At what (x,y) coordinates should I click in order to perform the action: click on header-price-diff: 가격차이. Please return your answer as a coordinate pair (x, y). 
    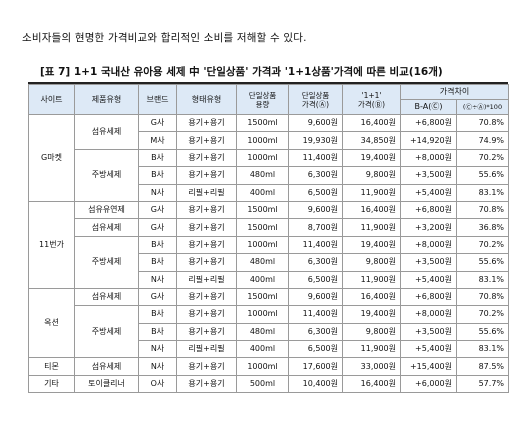
    Looking at the image, I should click on (454, 92).